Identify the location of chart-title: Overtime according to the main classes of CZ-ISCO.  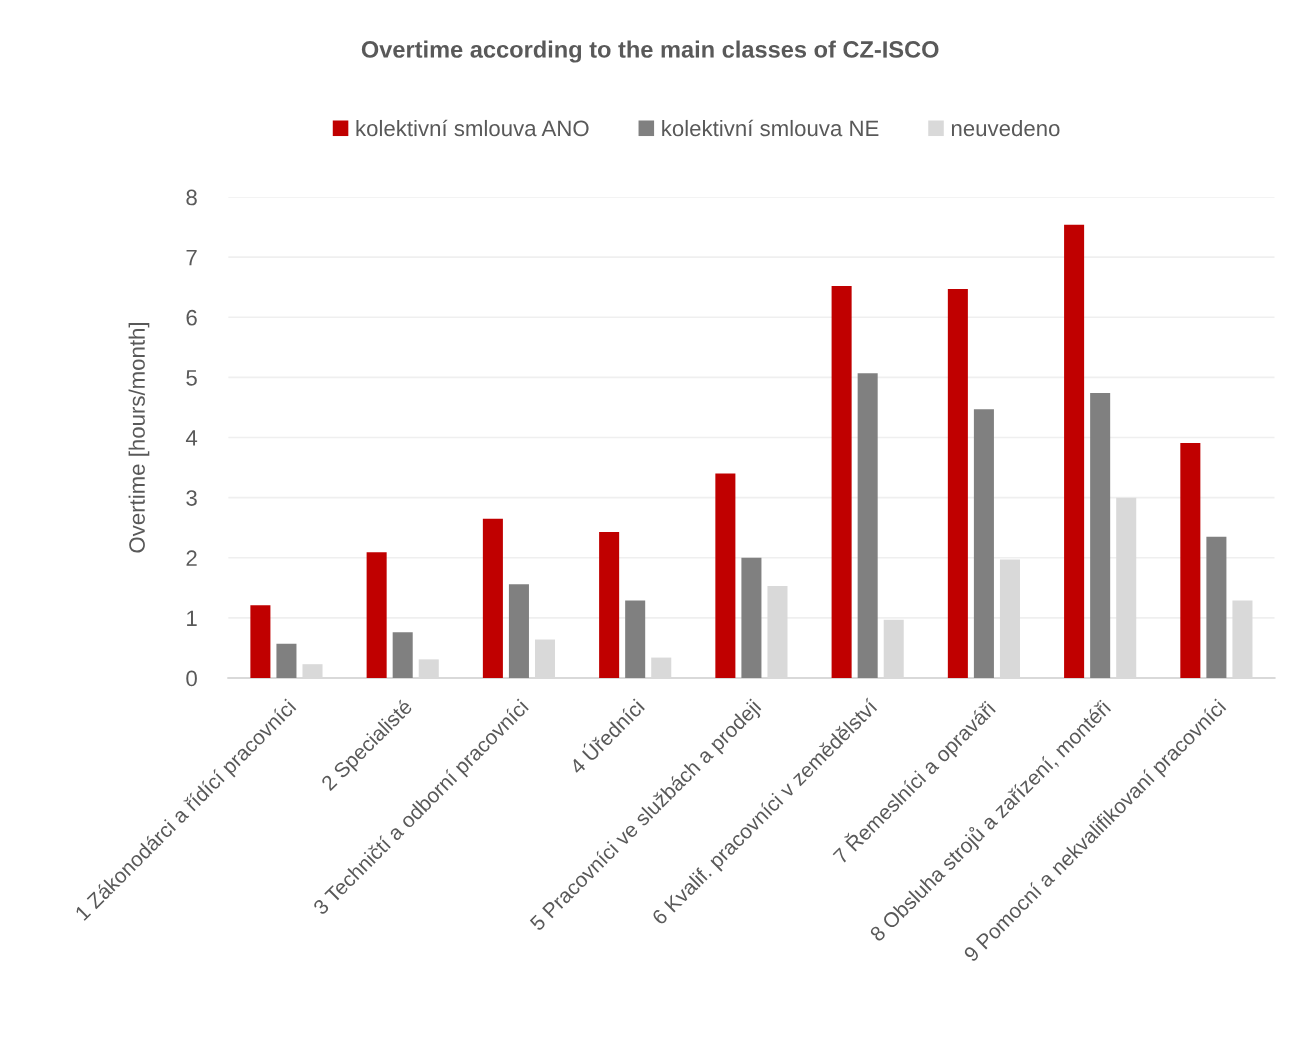
(650, 51).